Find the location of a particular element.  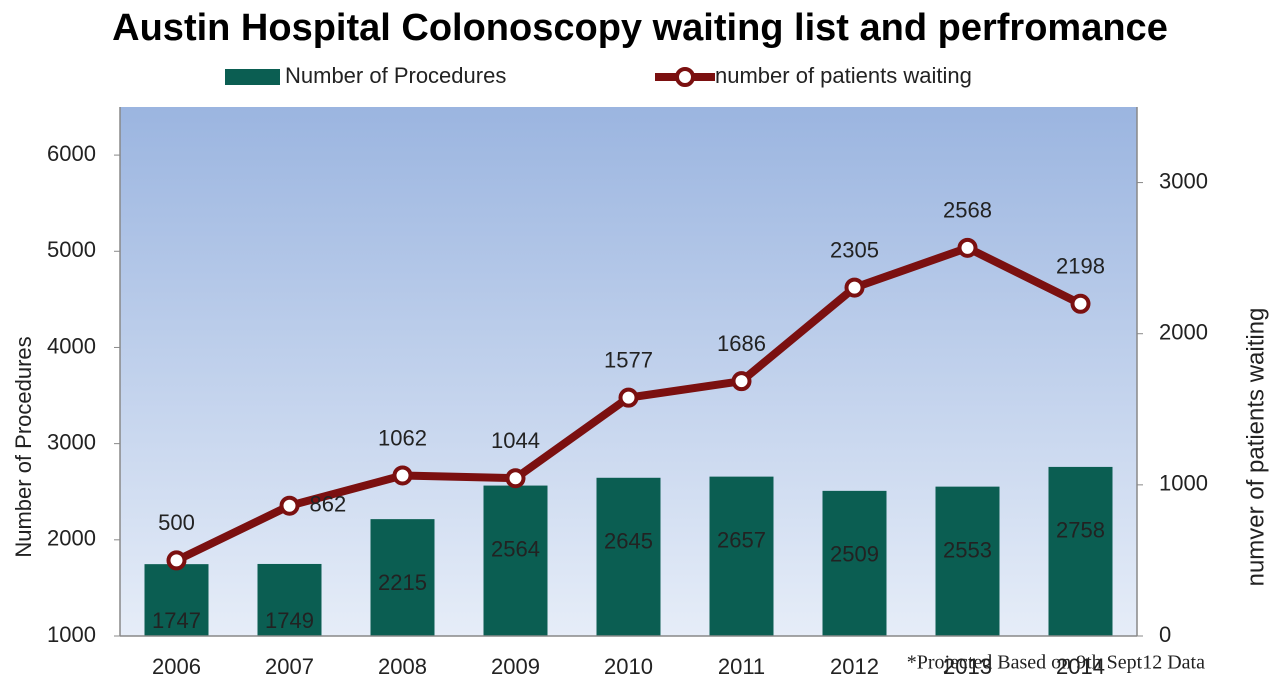

x-tick-label: 2012 is located at coordinates (854, 666).